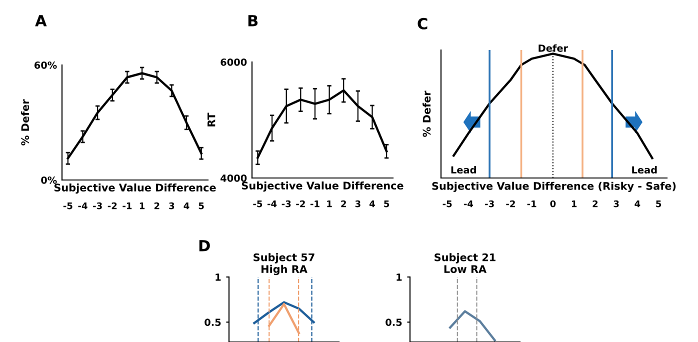  Describe the element at coordinates (212, 119) in the screenshot. I see `y-axis-title: RT` at that location.